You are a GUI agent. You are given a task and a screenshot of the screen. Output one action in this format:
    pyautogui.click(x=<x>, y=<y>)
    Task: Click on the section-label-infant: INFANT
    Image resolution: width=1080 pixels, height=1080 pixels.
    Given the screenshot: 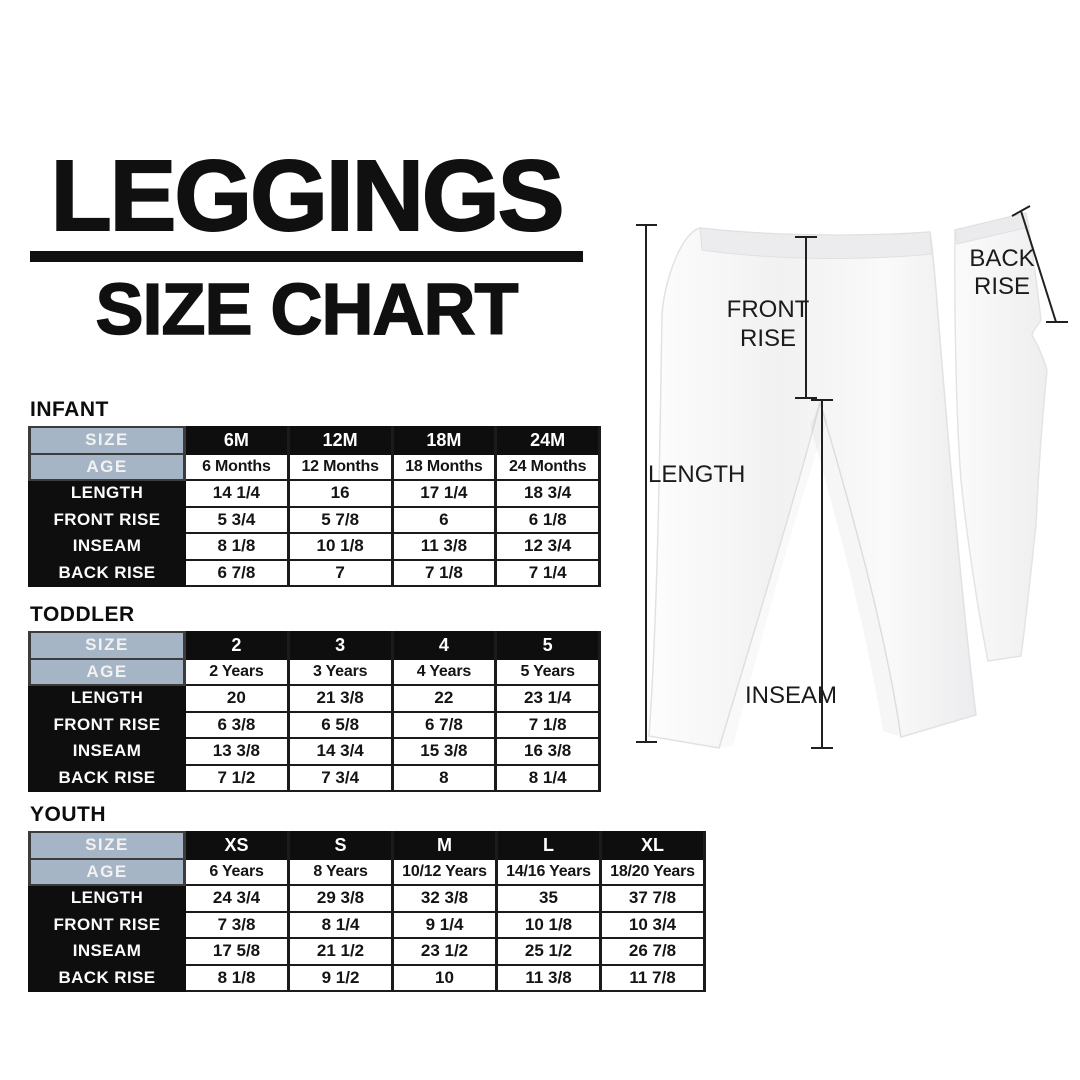 What is the action you would take?
    pyautogui.click(x=69, y=409)
    